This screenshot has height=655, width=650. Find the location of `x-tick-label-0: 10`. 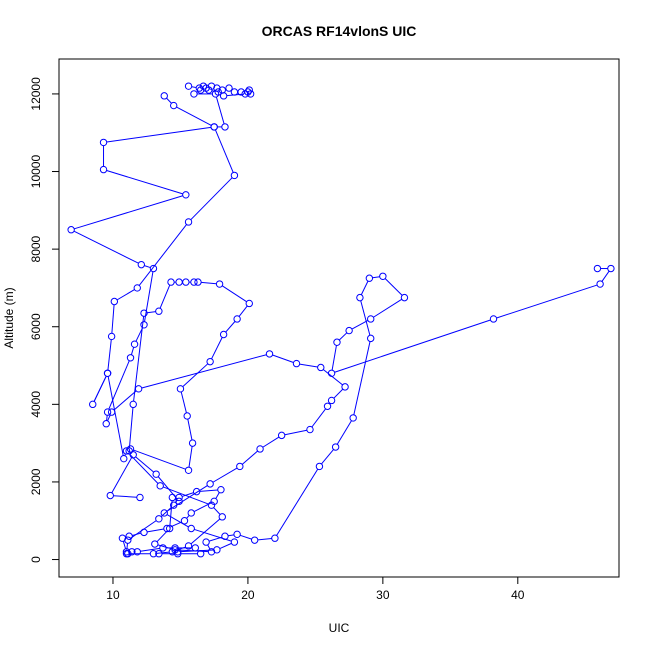

x-tick-label-0: 10 is located at coordinates (113, 595).